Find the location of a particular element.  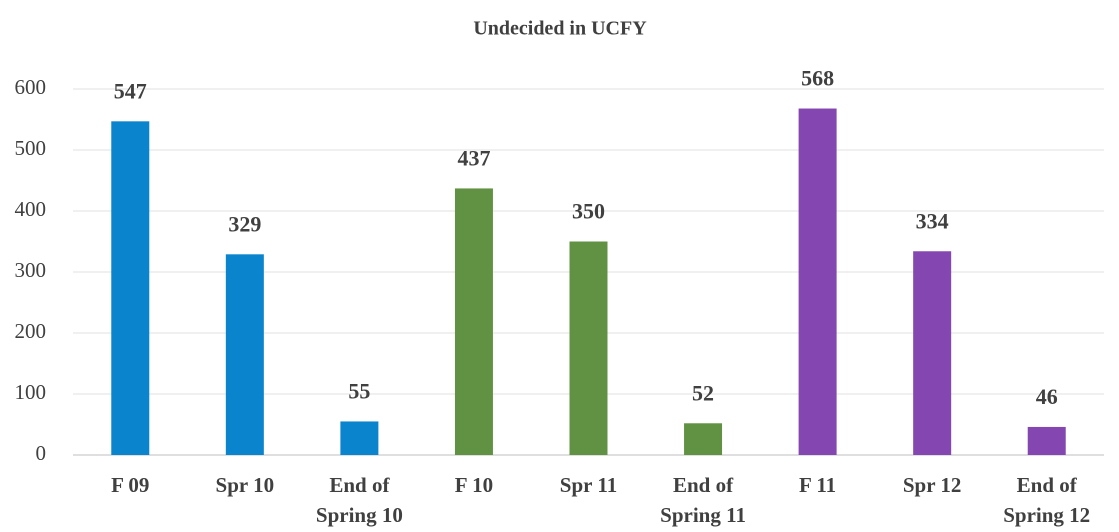

data-label: 329 is located at coordinates (244, 223).